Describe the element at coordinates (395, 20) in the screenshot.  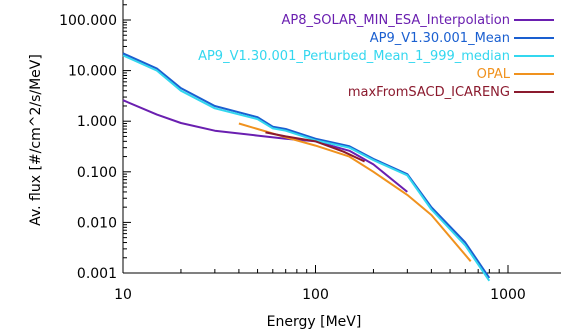
I see `legend-label: AP8_SOLAR_MIN_ESA_Interpolation` at that location.